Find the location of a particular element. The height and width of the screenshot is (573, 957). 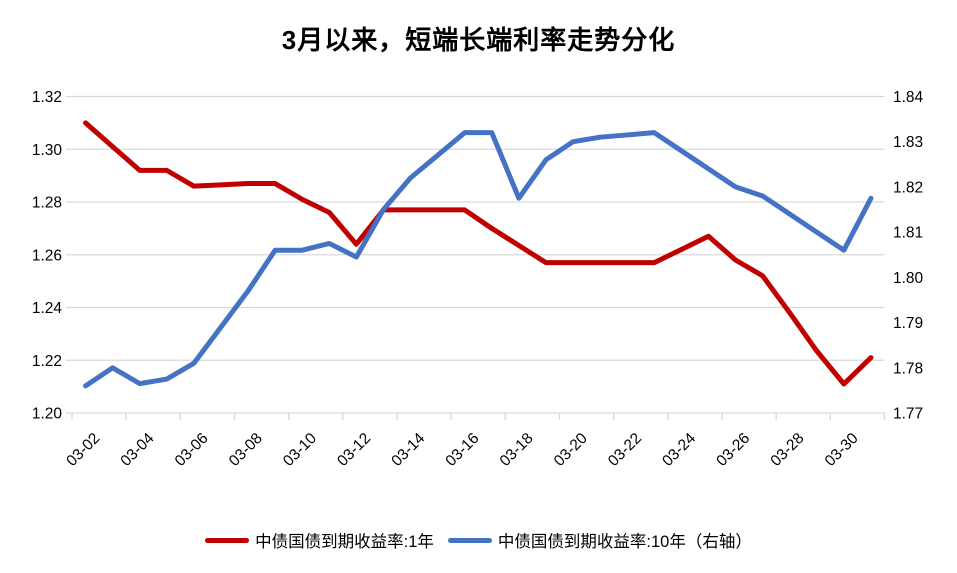

right-axis-tick-label: 1.79 is located at coordinates (908, 323).